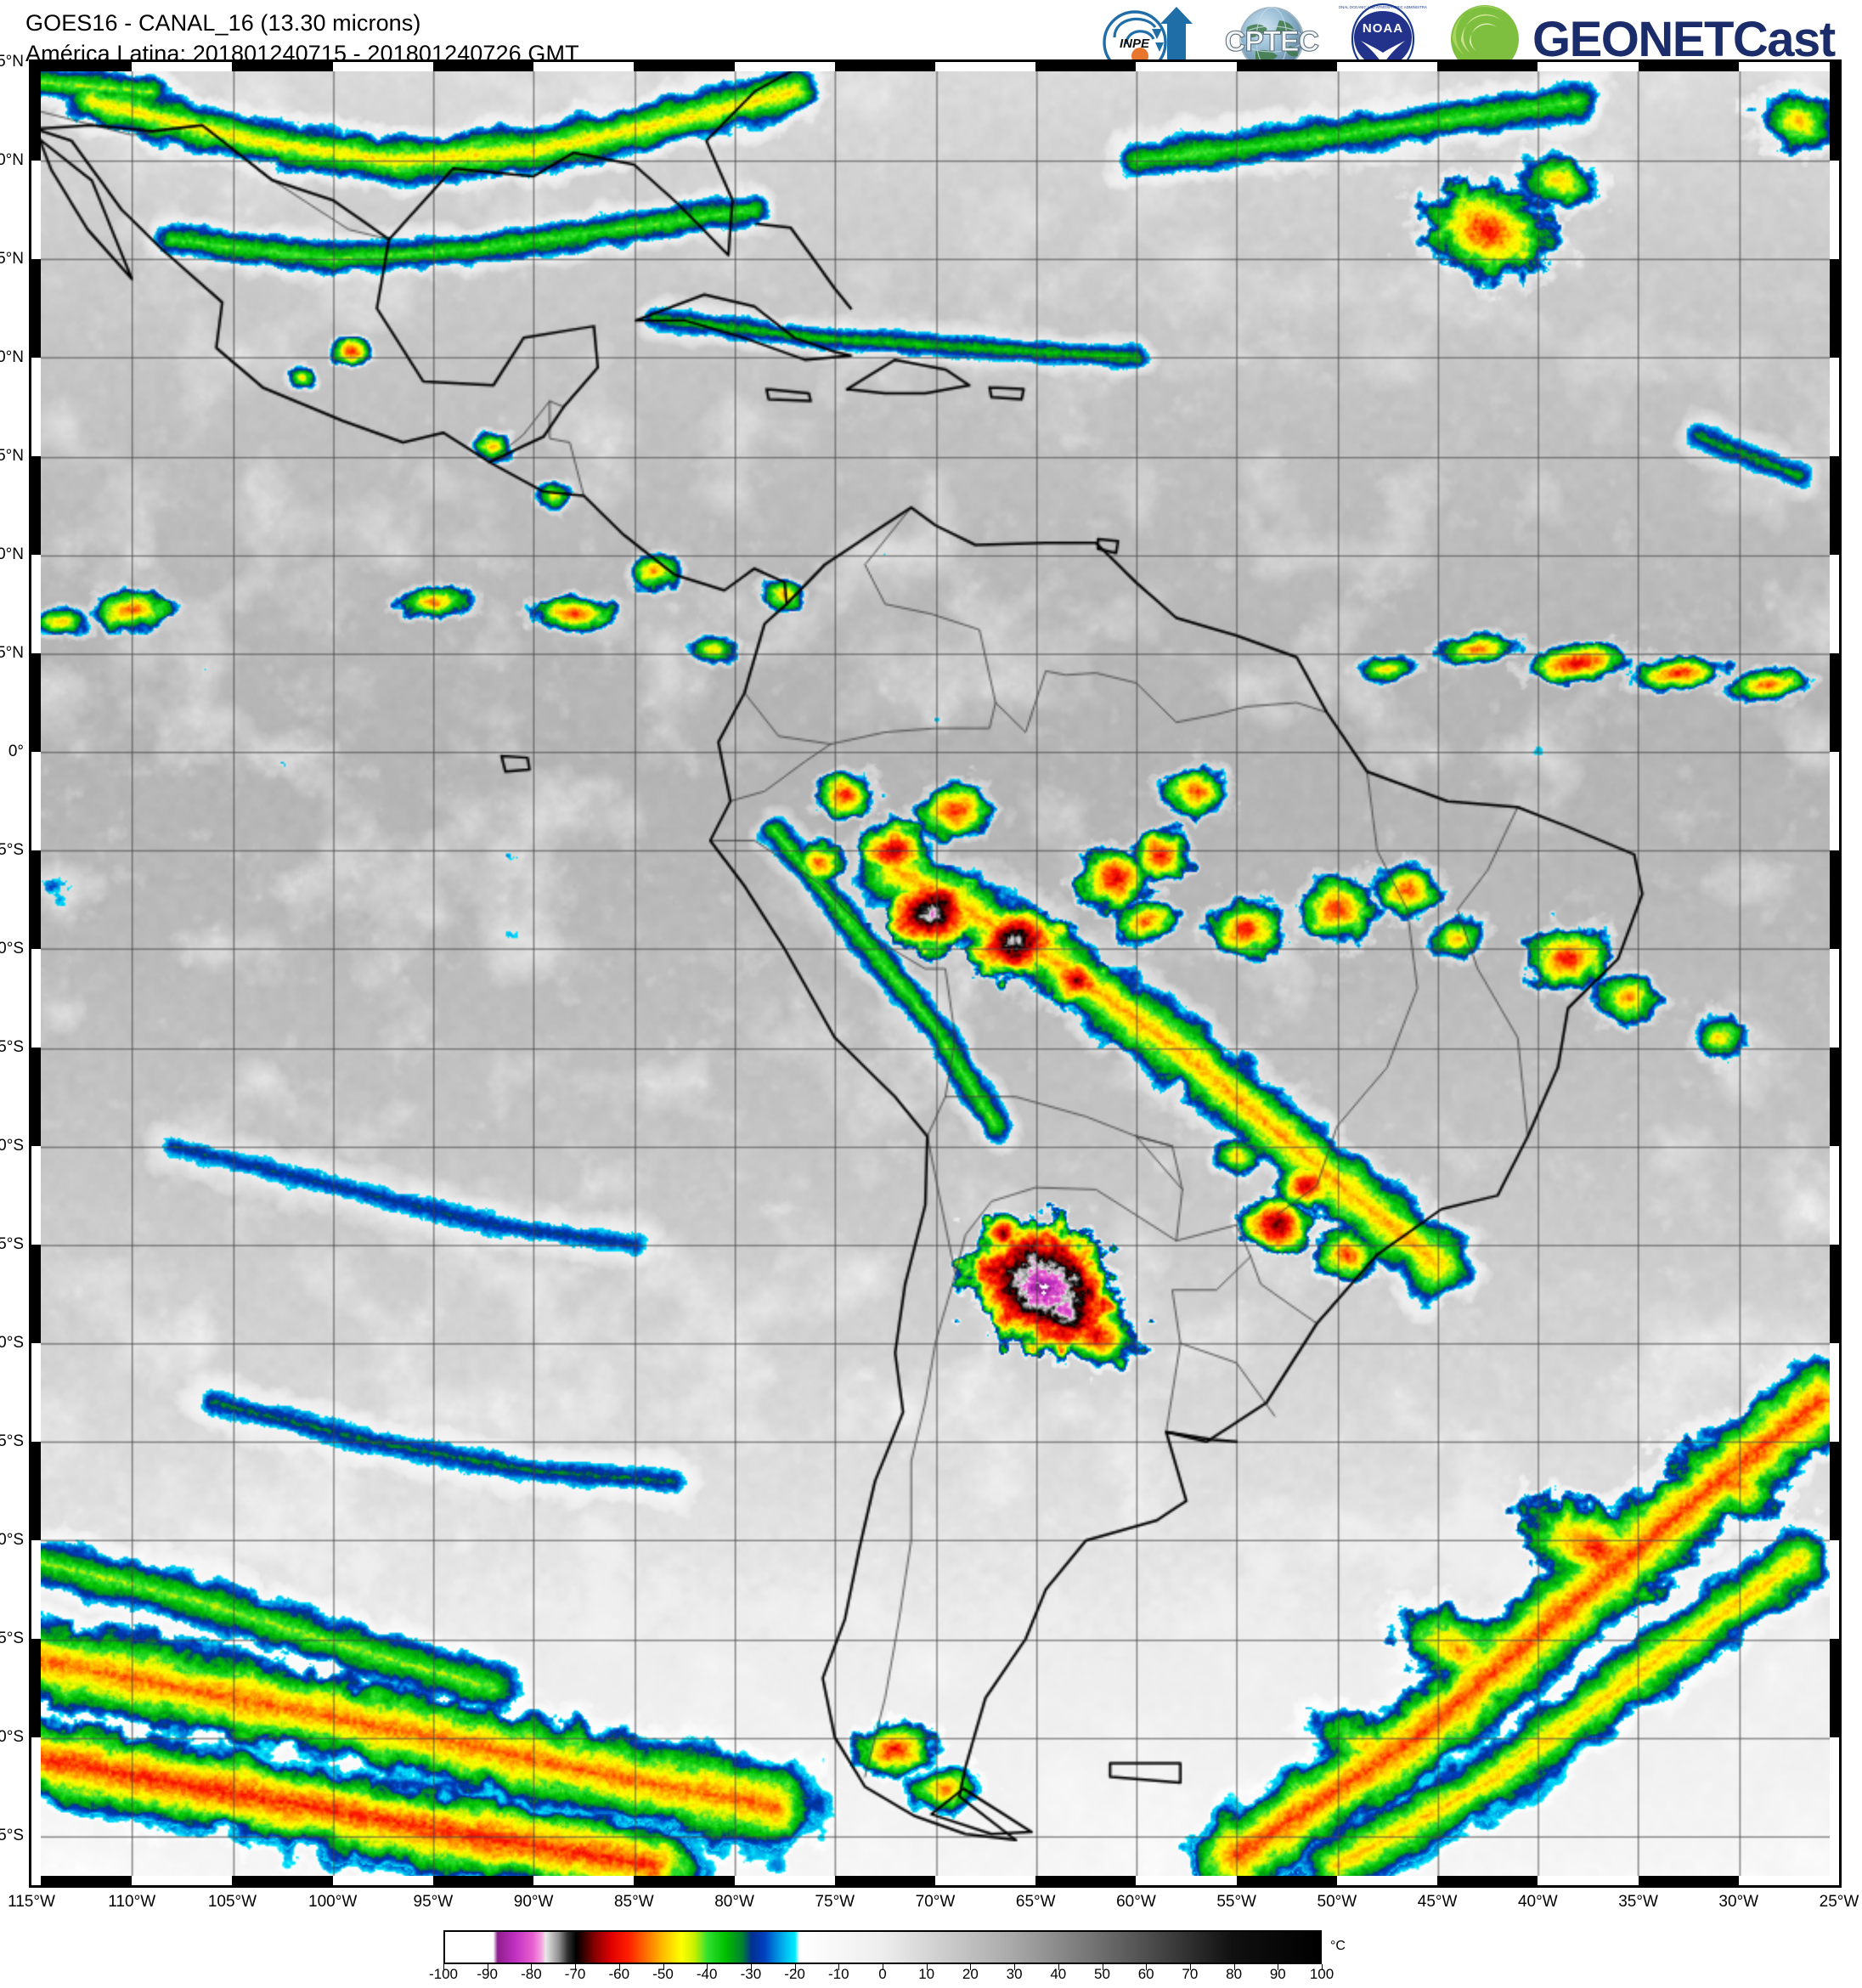  Describe the element at coordinates (232, 1902) in the screenshot. I see `lon-tick-label: 105°W` at that location.